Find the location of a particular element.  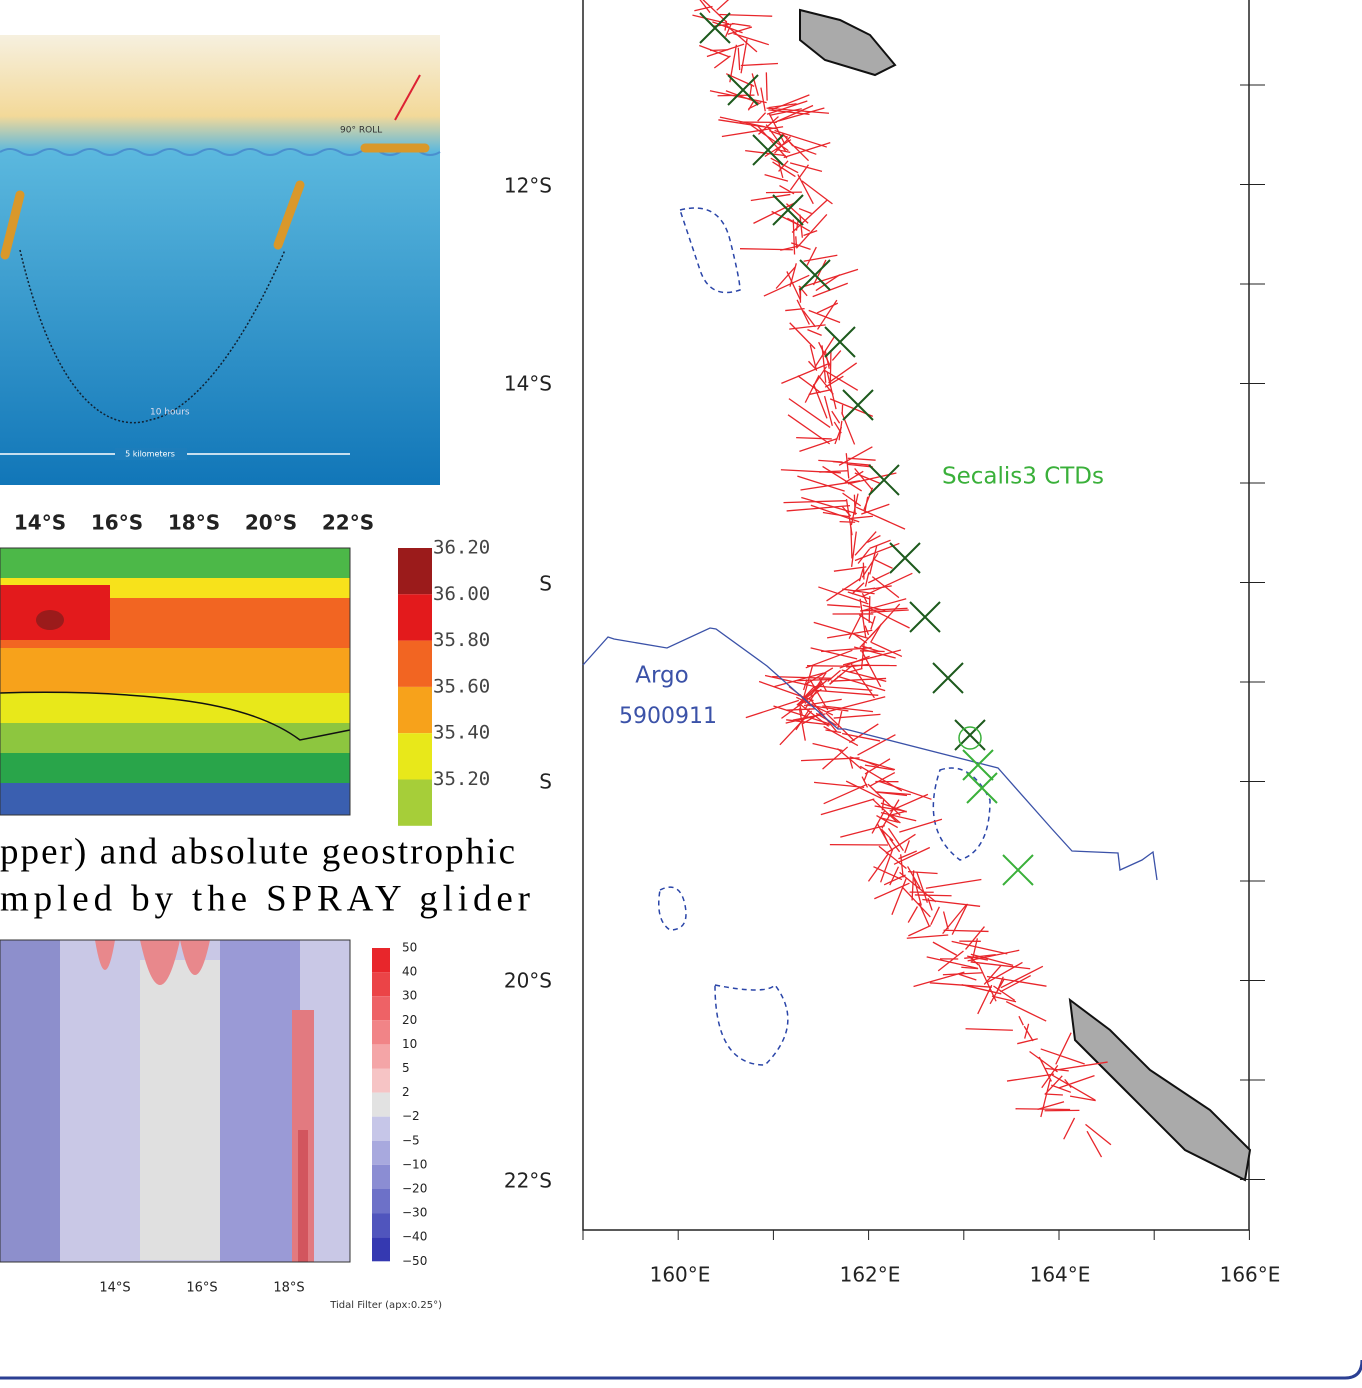

caption-line: mpled by the SPRAY glider is located at coordinates (265, 898).